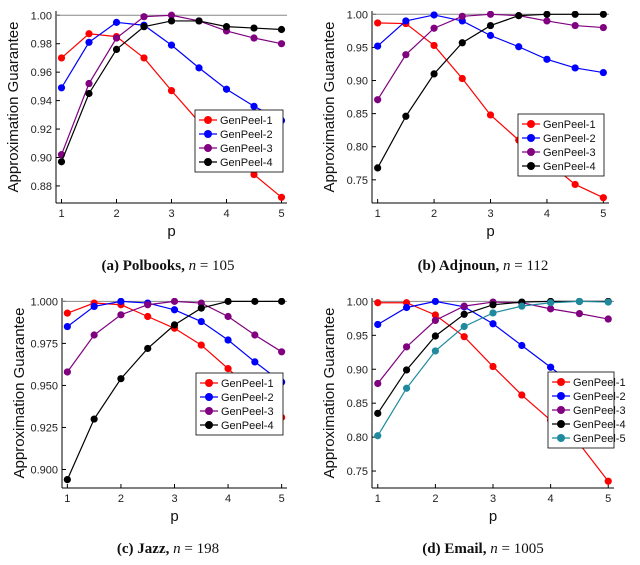 The image size is (640, 565). Describe the element at coordinates (13, 107) in the screenshot. I see `y-axis-label: Approximation Guarantee` at that location.